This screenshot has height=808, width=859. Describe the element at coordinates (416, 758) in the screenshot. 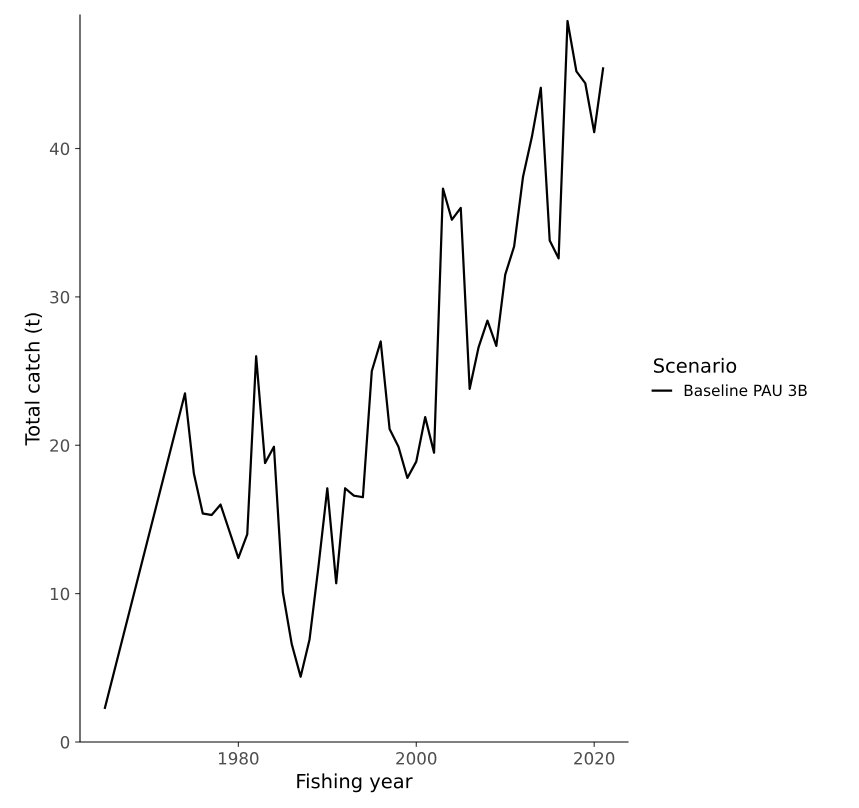

I see `x-tick-label: 2000` at that location.